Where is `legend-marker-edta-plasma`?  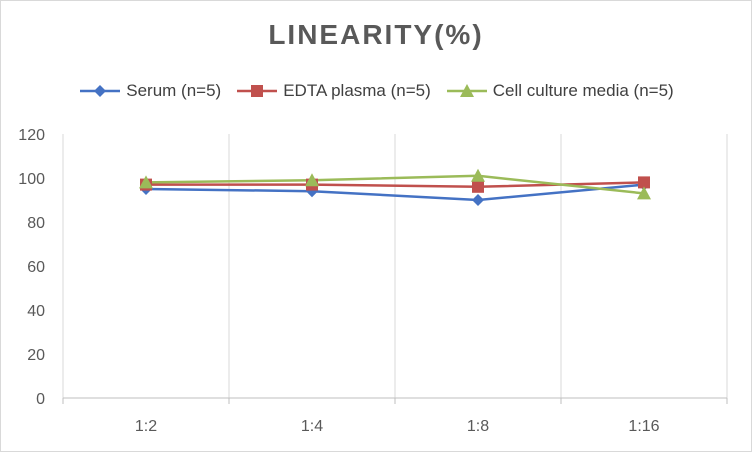 legend-marker-edta-plasma is located at coordinates (257, 91).